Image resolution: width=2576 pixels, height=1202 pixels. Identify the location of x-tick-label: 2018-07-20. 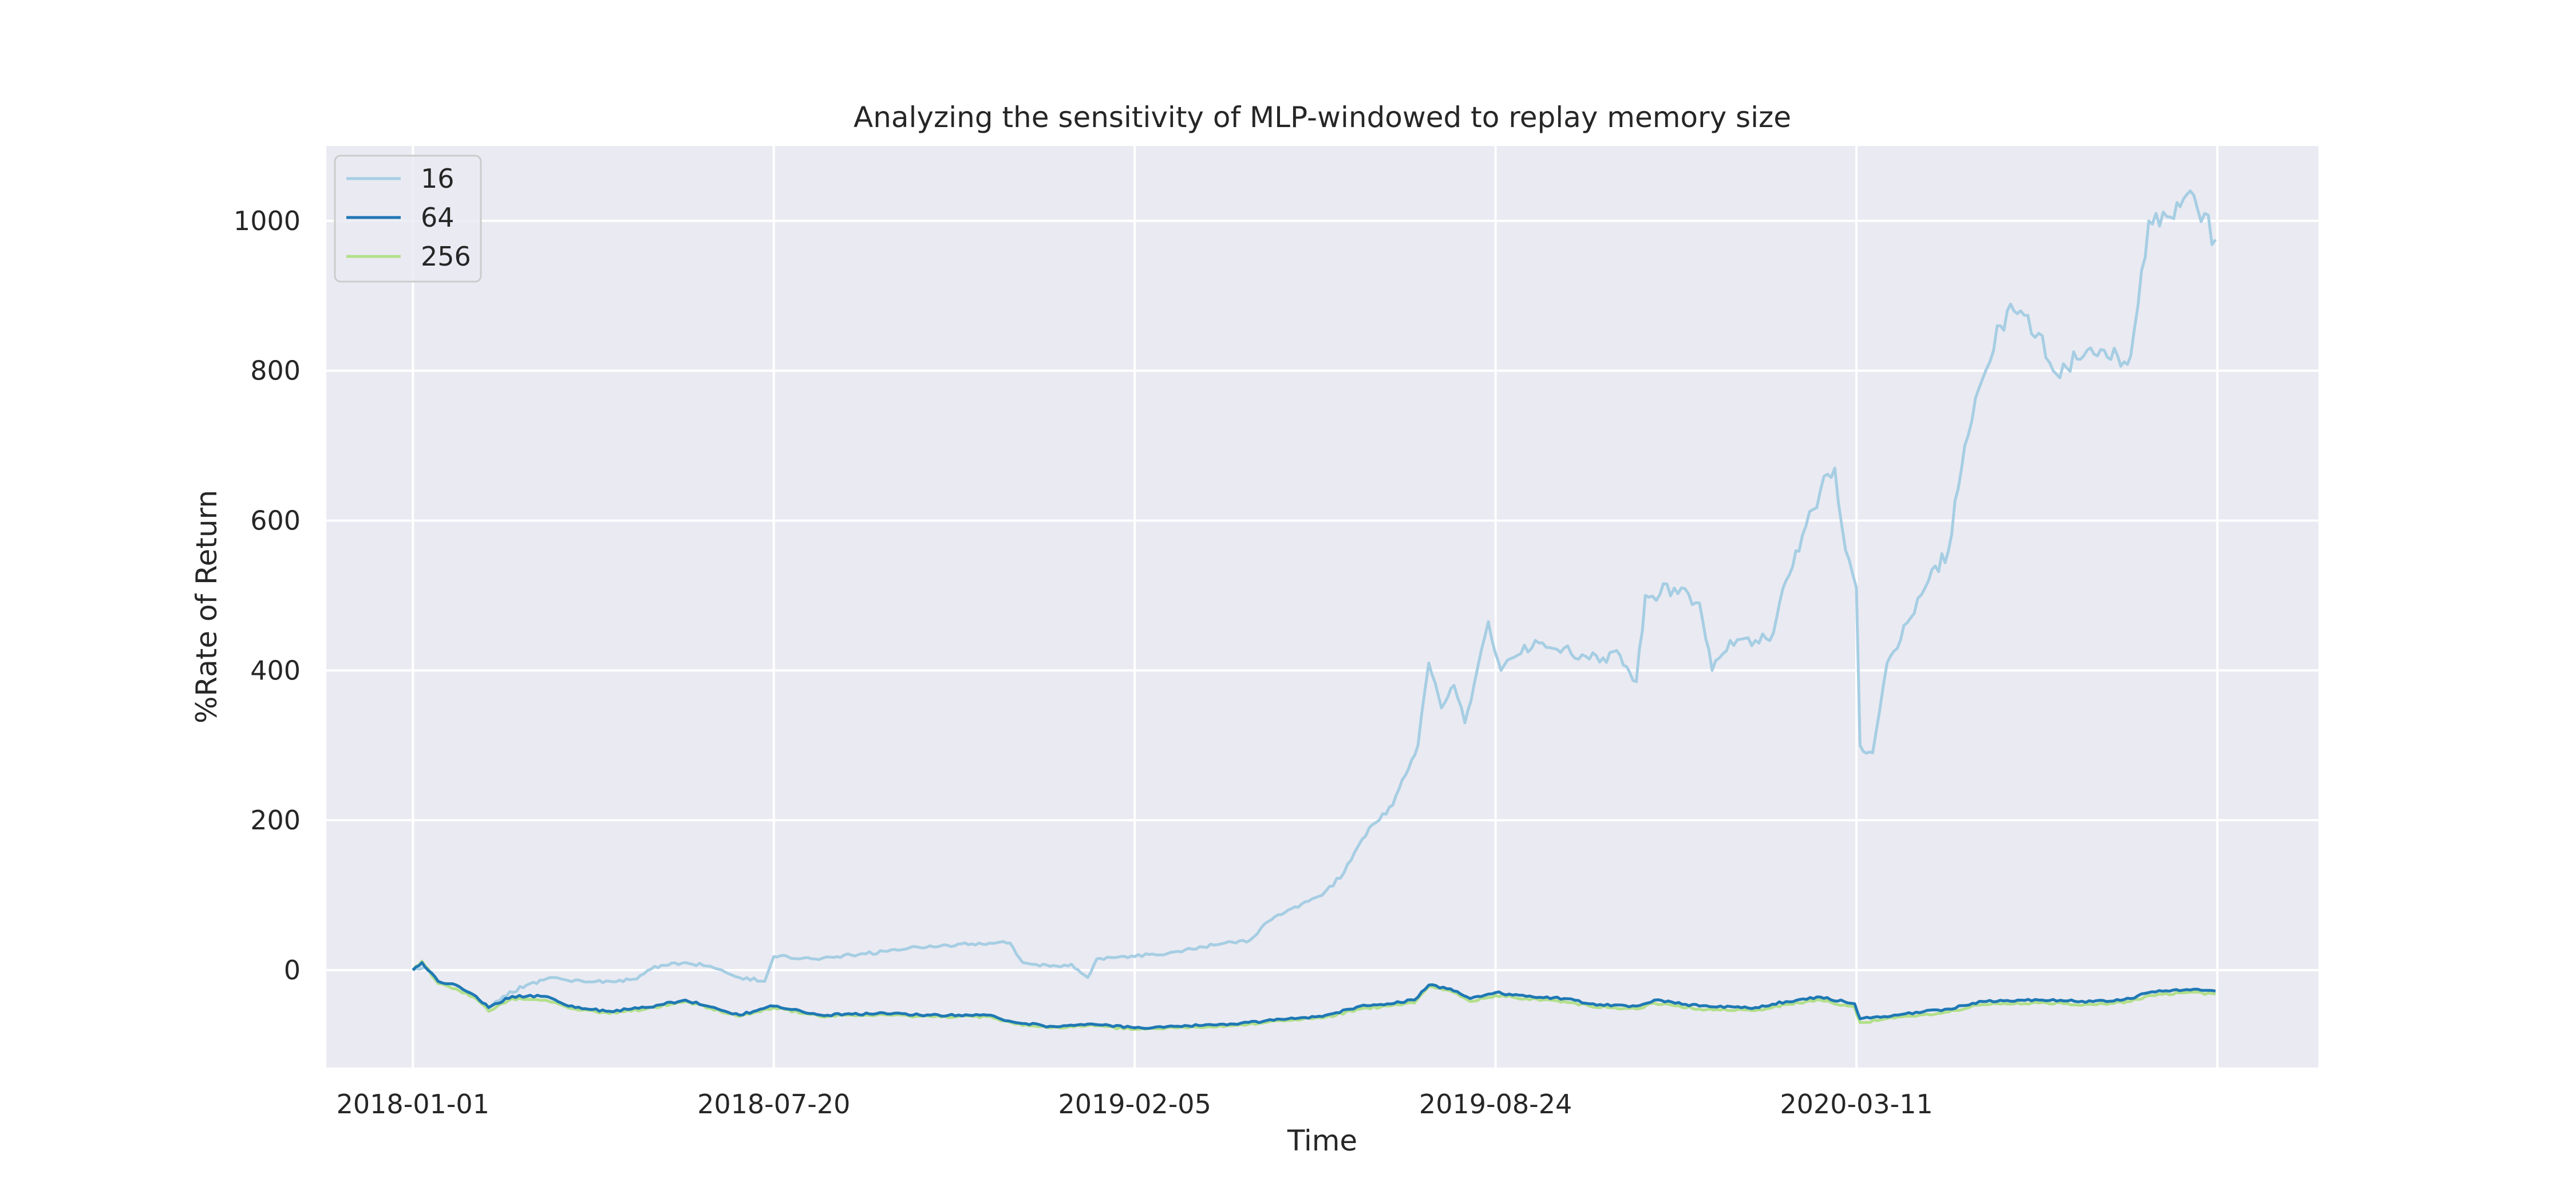
(773, 1105).